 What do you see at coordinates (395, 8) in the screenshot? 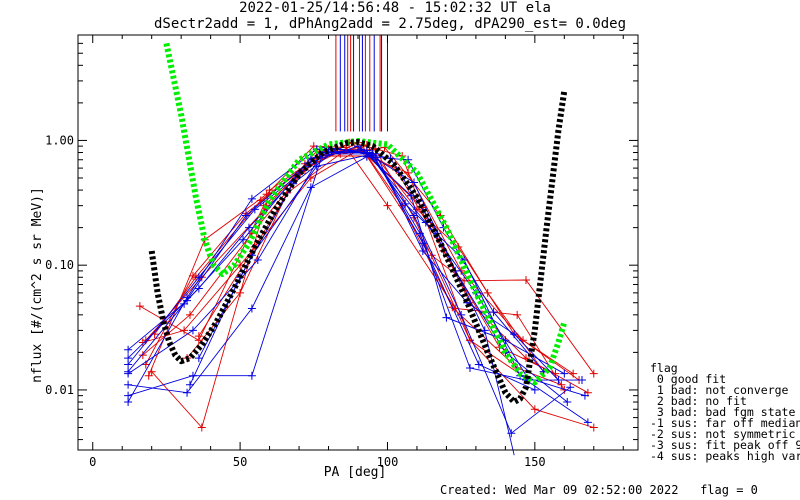
I see `chart-title: 2022-01-25/14:56:48 - 15:02:32 UT ela` at bounding box center [395, 8].